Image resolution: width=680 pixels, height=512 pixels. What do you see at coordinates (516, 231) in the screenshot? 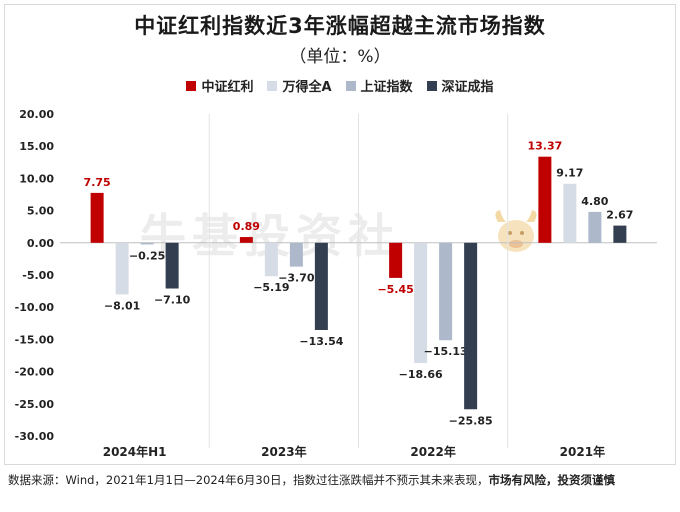
I see `bull-mascot-icon` at bounding box center [516, 231].